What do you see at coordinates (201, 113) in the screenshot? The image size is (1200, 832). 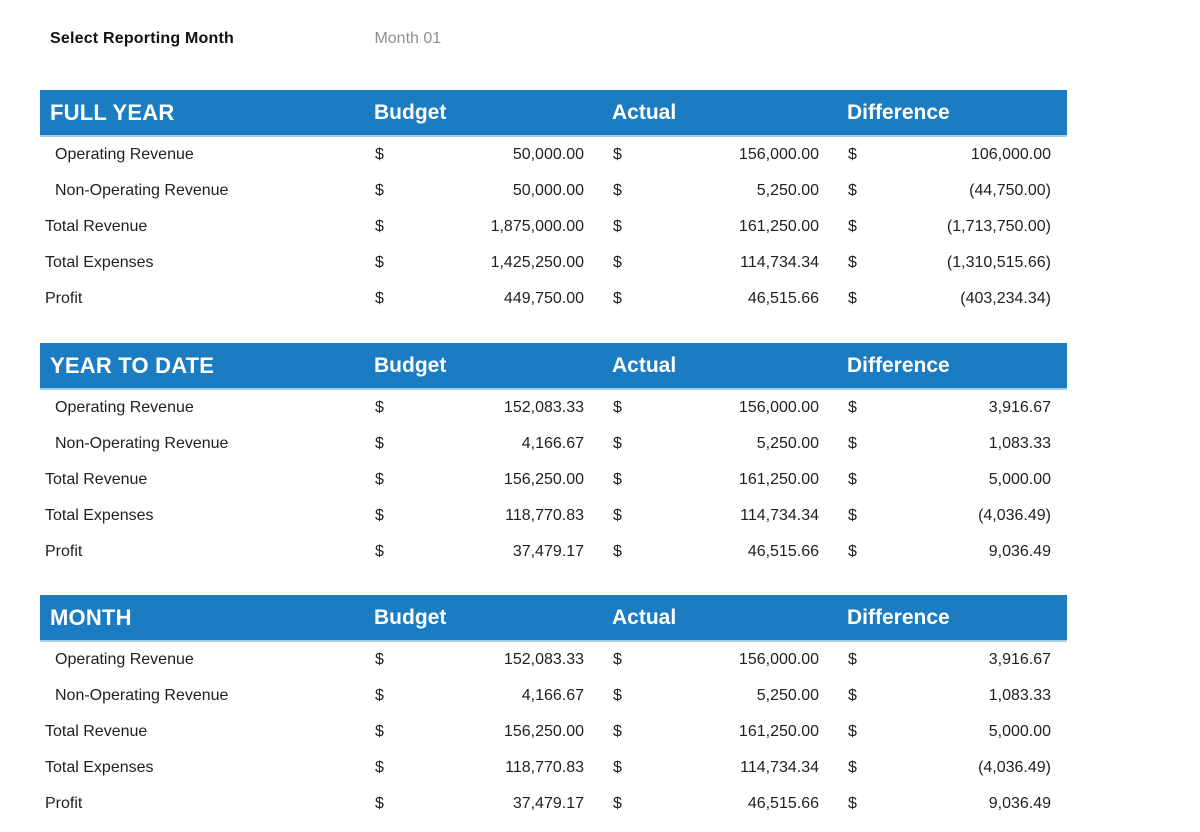 I see `table-title-full-year: FULL YEAR` at bounding box center [201, 113].